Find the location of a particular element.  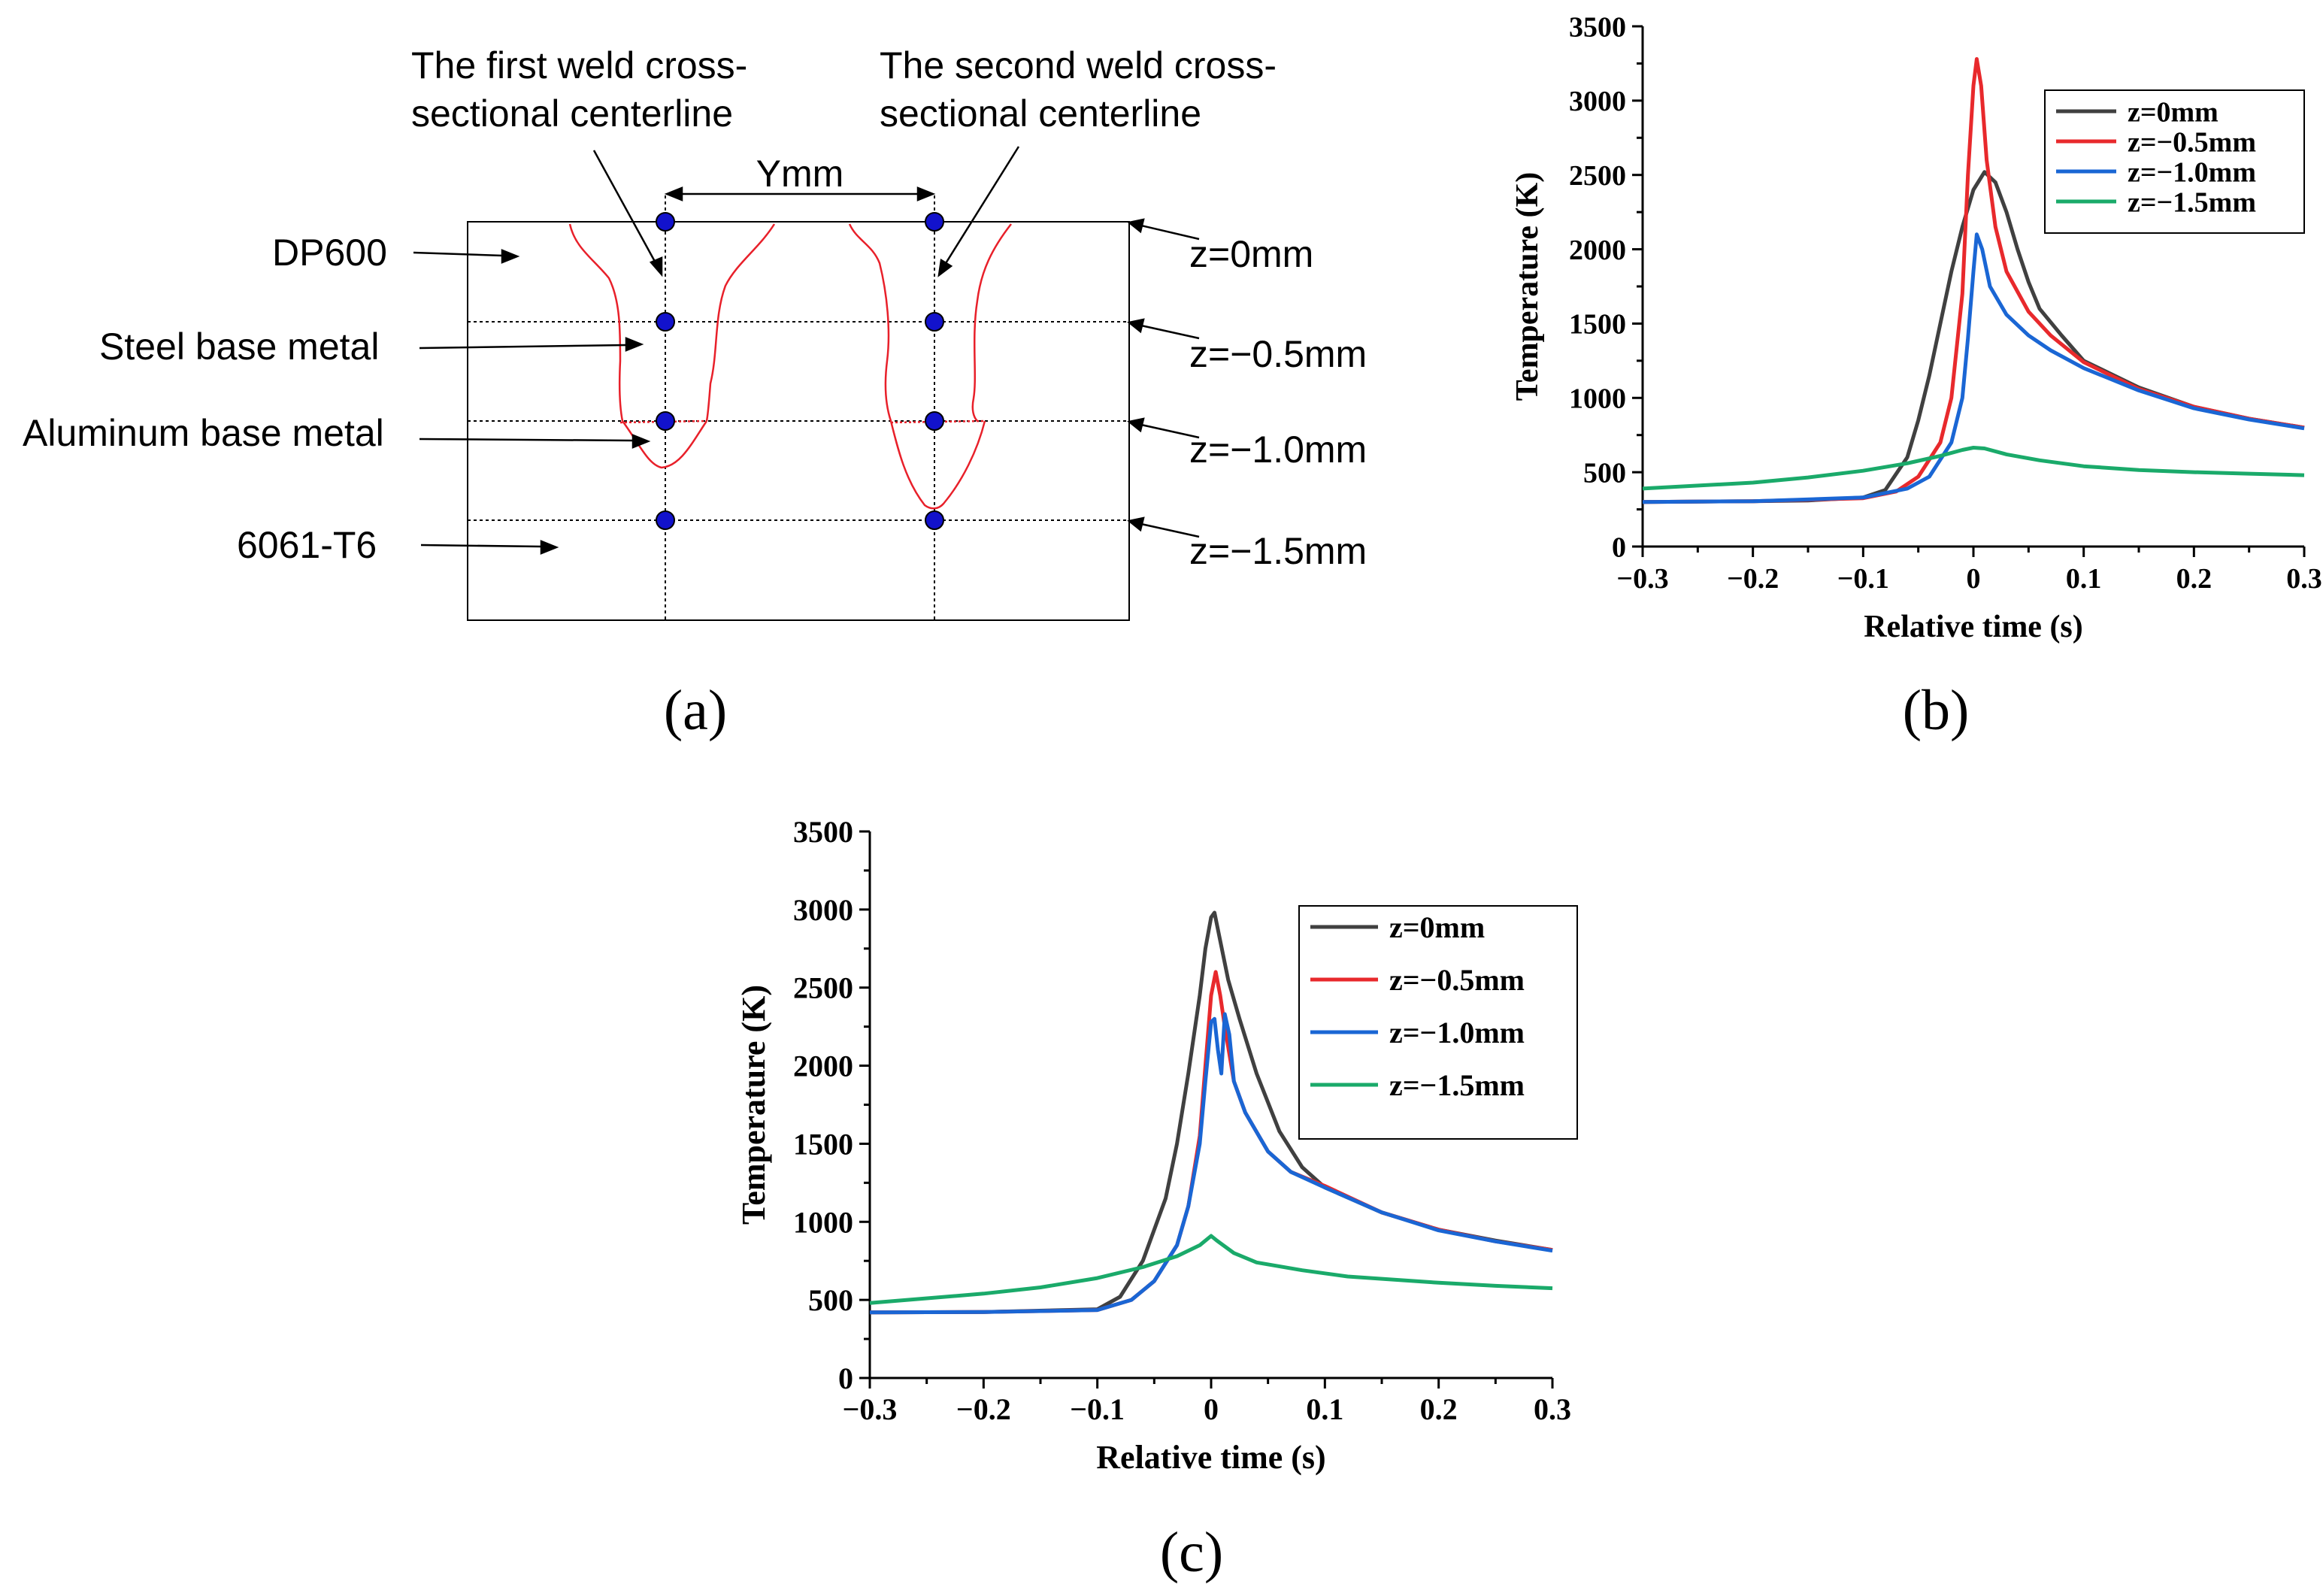

point-weld2-z15 is located at coordinates (935, 520).